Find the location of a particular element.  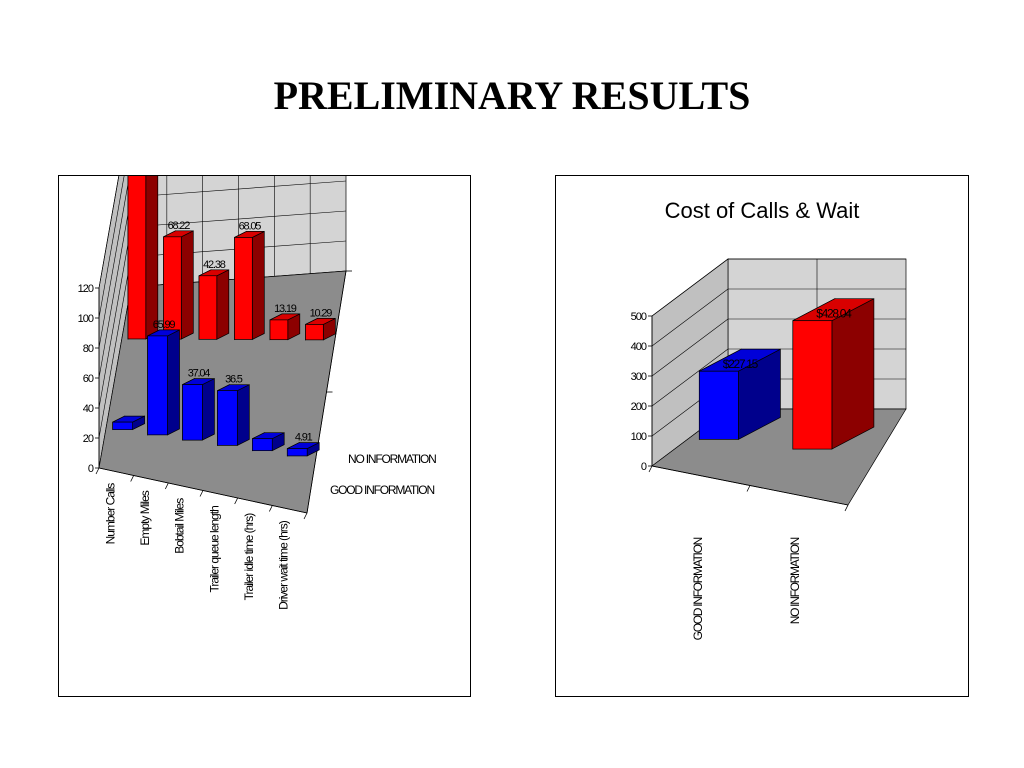

x-tick-label: NO INFORMATION is located at coordinates (795, 580).